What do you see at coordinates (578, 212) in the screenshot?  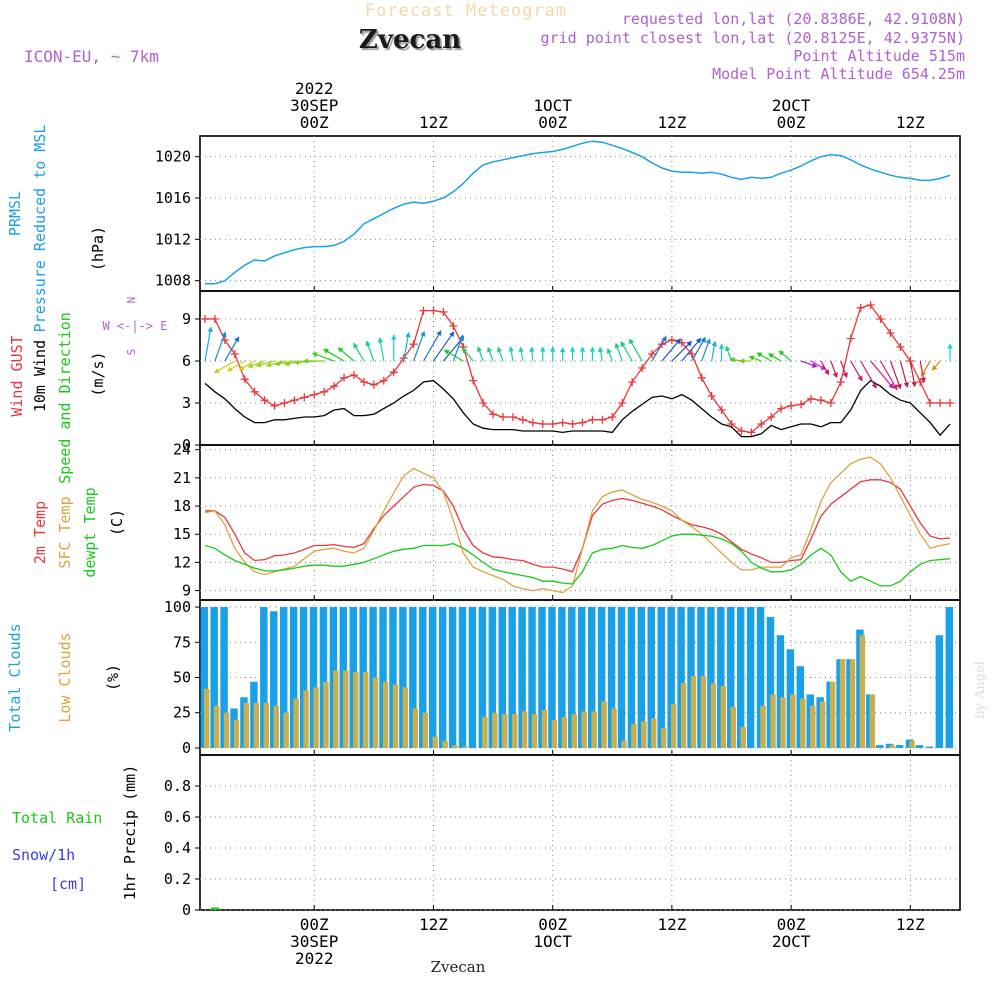 I see `pressure-line` at bounding box center [578, 212].